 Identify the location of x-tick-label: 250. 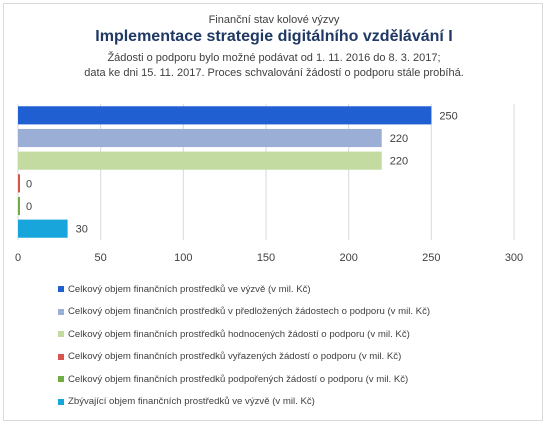
(431, 258).